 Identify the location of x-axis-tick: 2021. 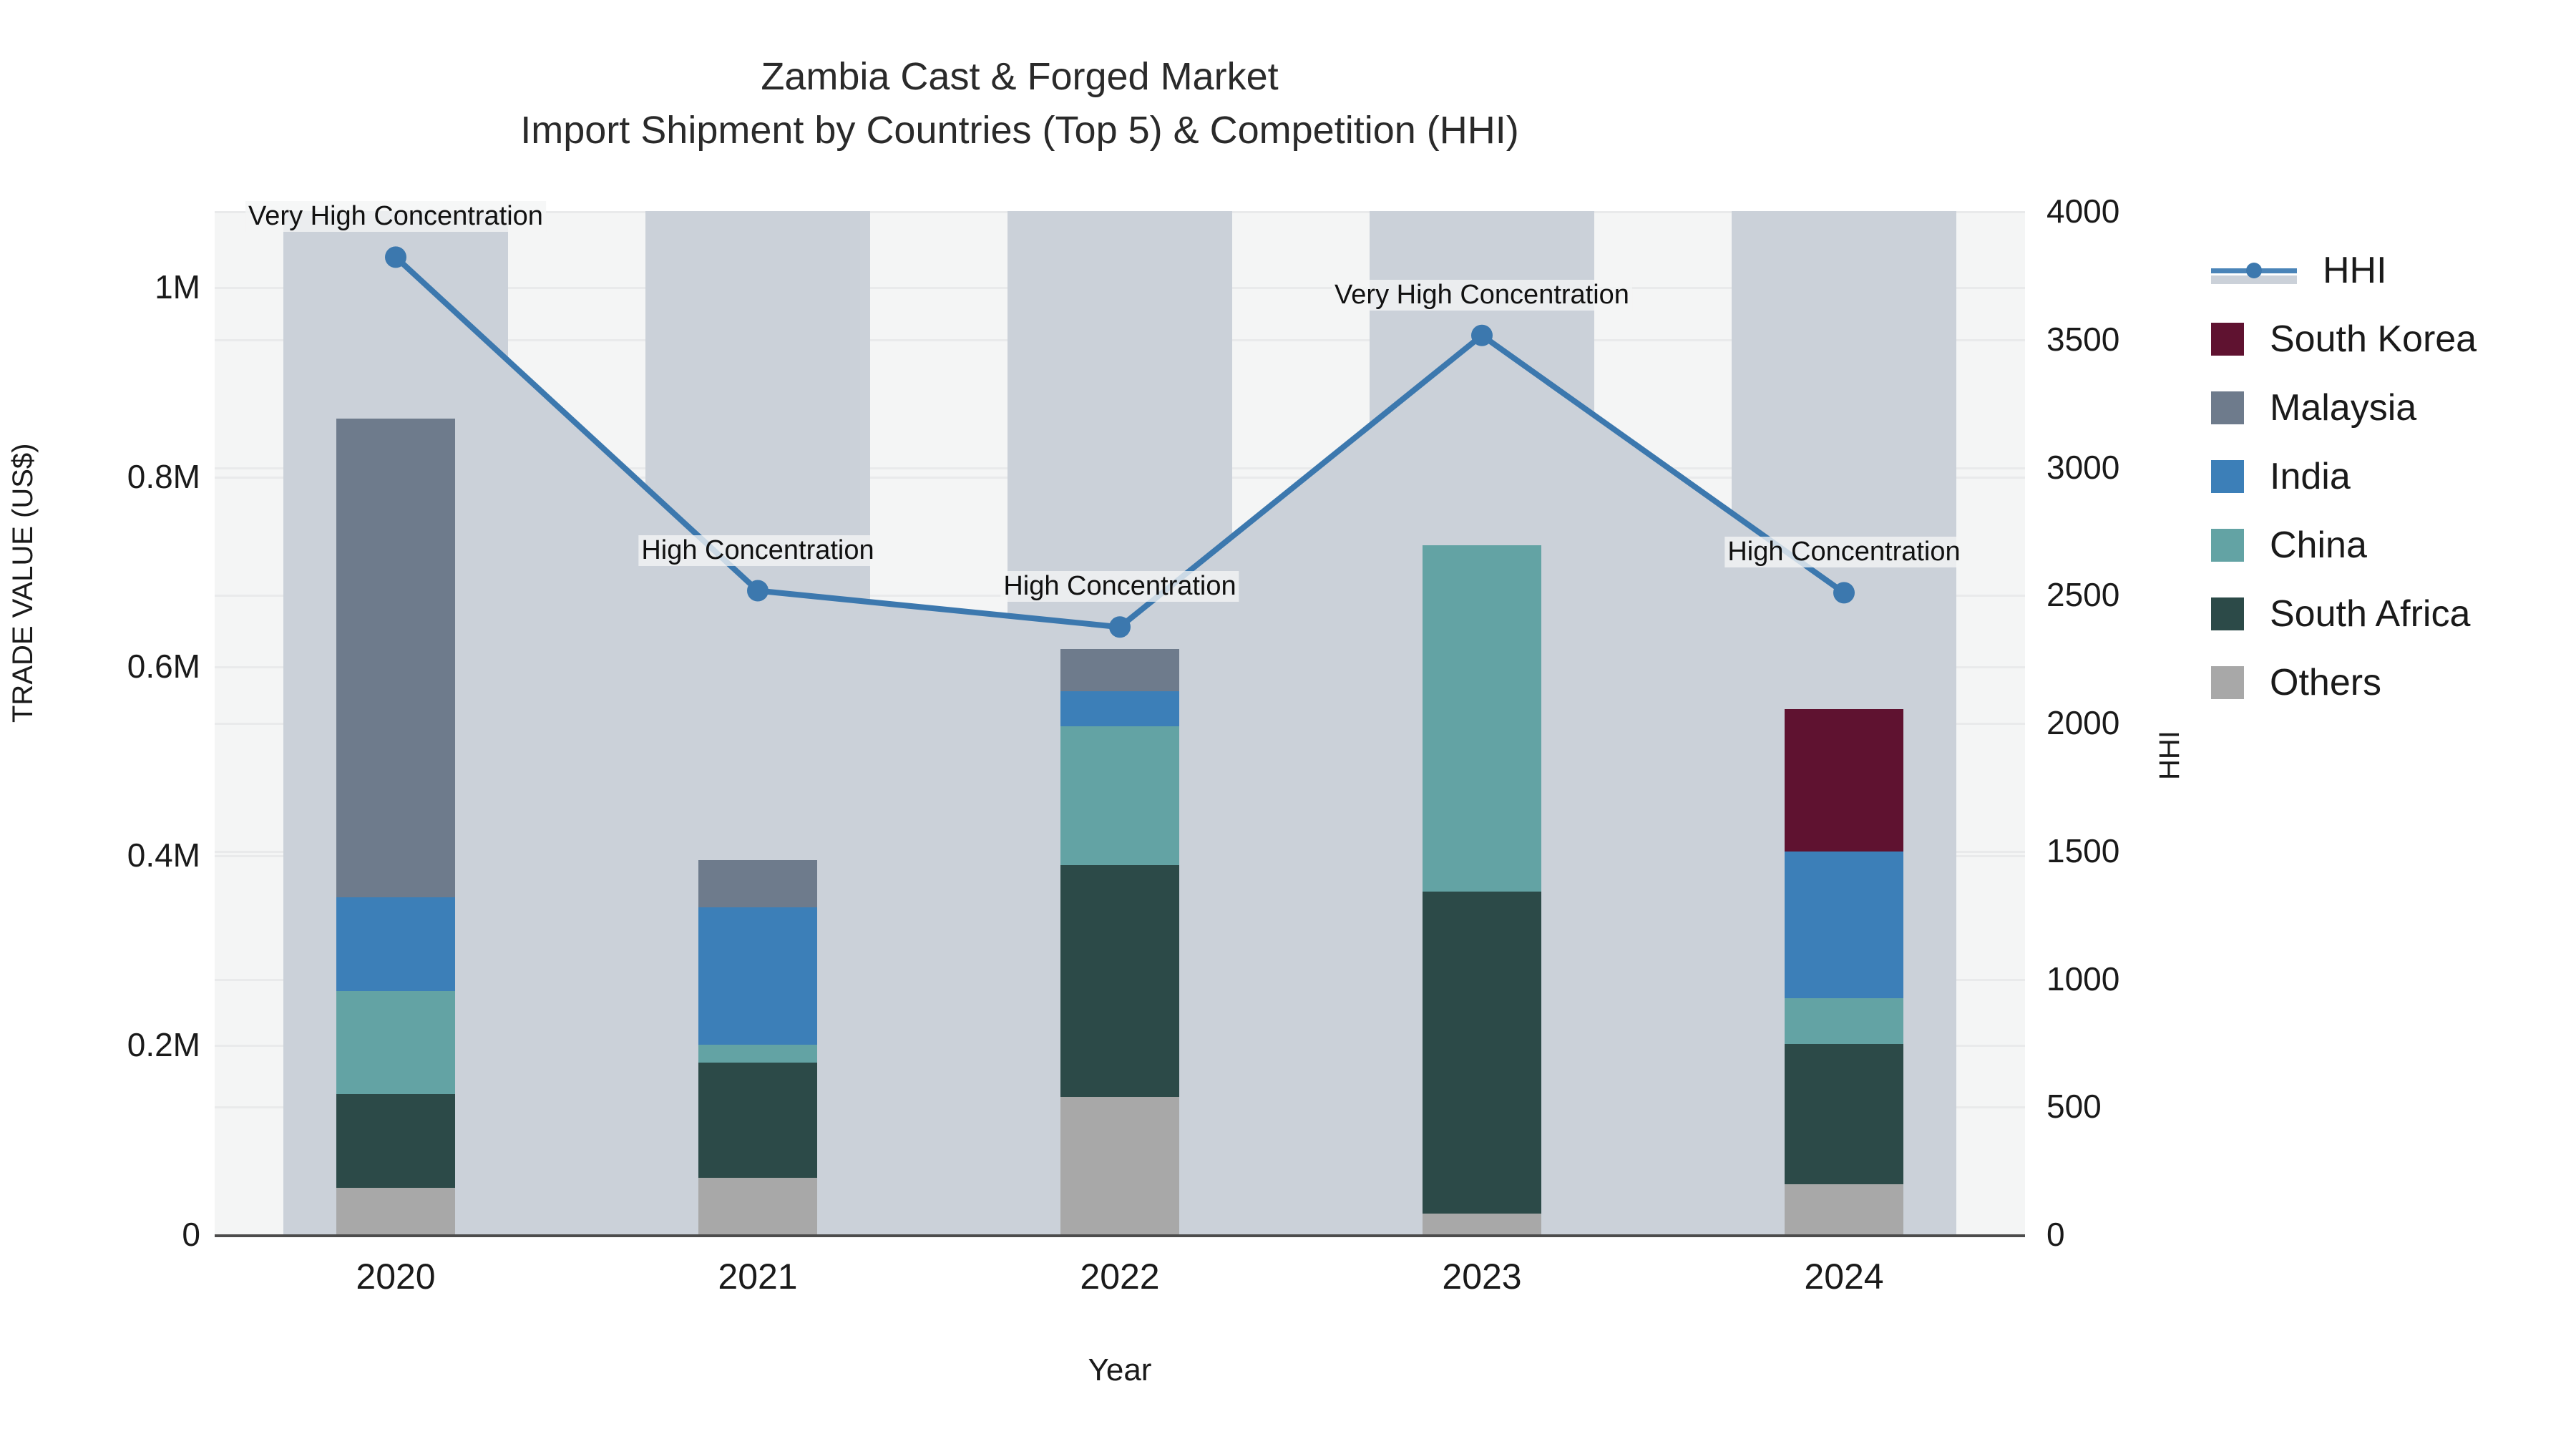
(758, 1277).